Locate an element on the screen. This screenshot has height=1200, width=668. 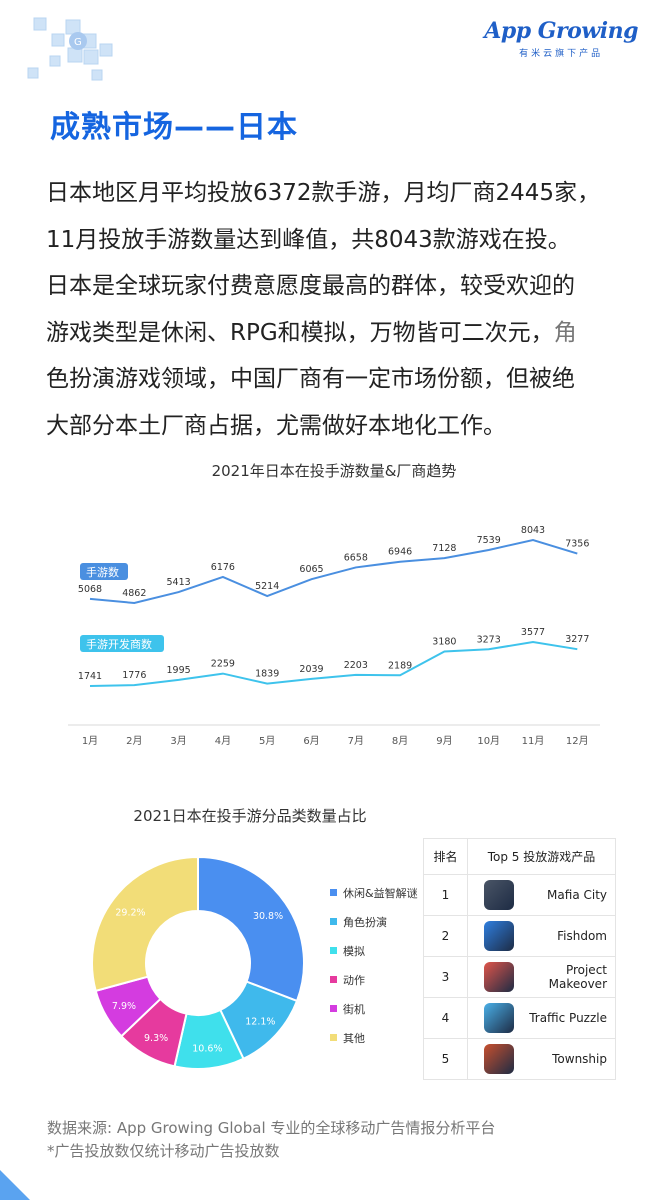
series-tag is located at coordinates (122, 643).